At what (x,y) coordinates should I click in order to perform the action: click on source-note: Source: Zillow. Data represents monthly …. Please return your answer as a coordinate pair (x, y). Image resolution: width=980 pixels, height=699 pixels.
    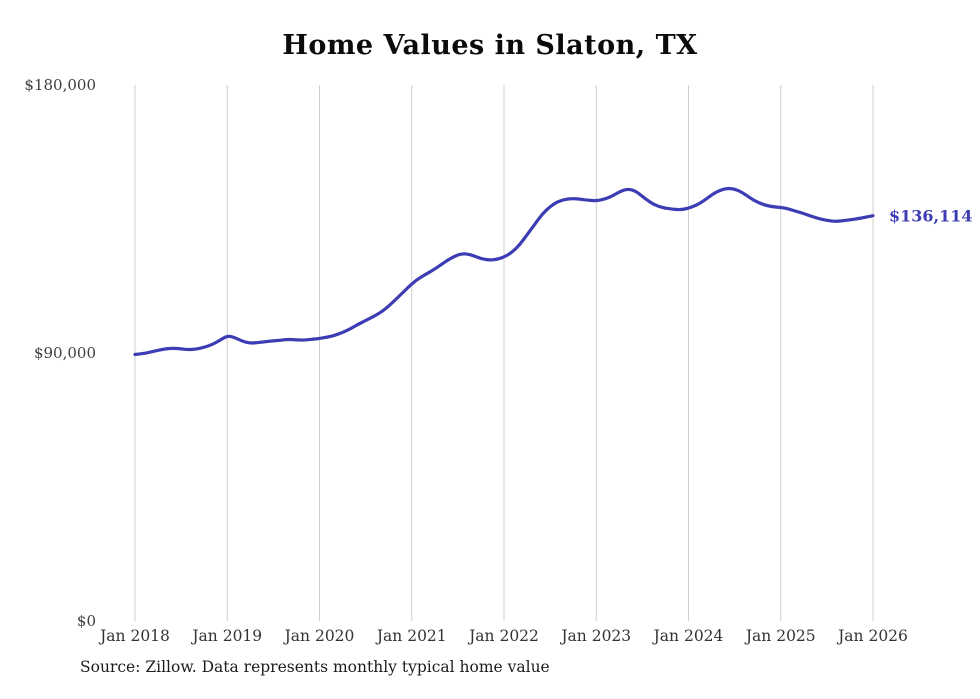
    Looking at the image, I should click on (315, 667).